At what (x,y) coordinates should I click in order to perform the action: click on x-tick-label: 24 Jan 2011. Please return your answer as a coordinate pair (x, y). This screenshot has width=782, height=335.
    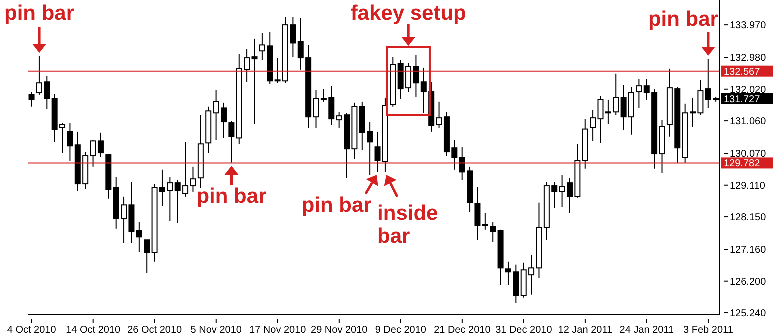
    Looking at the image, I should click on (647, 330).